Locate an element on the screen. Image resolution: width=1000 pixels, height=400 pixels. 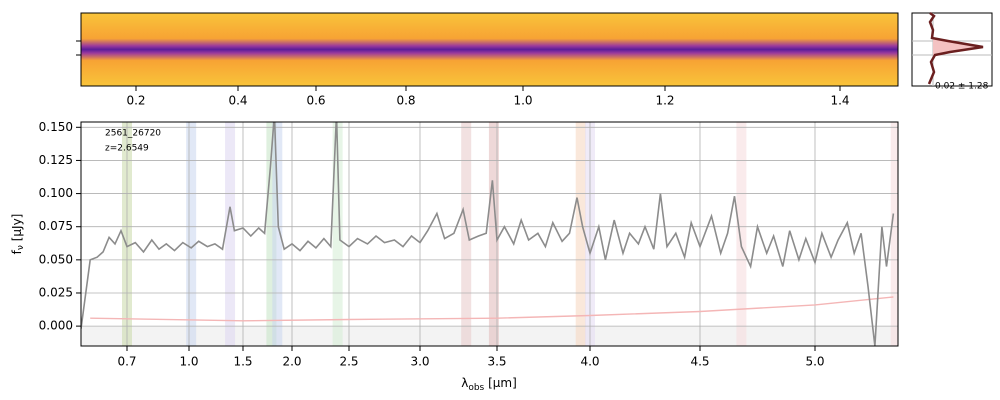
y-tick-label: 0.050 is located at coordinates (56, 259).